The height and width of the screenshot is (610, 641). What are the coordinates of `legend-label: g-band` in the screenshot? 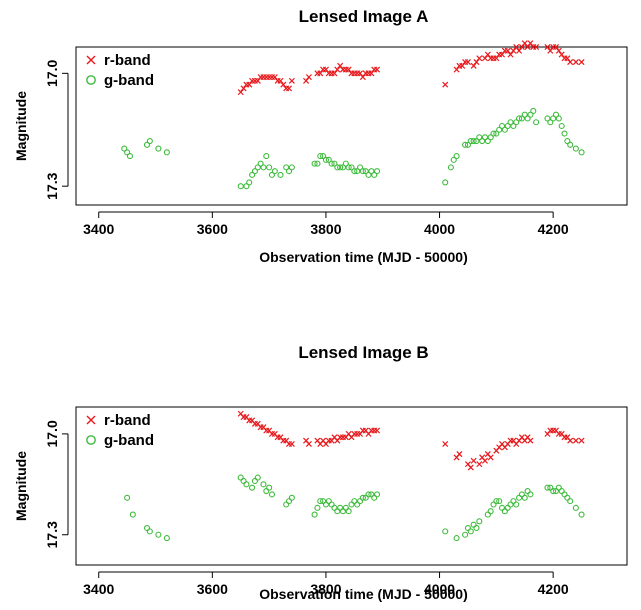 It's located at (129, 80).